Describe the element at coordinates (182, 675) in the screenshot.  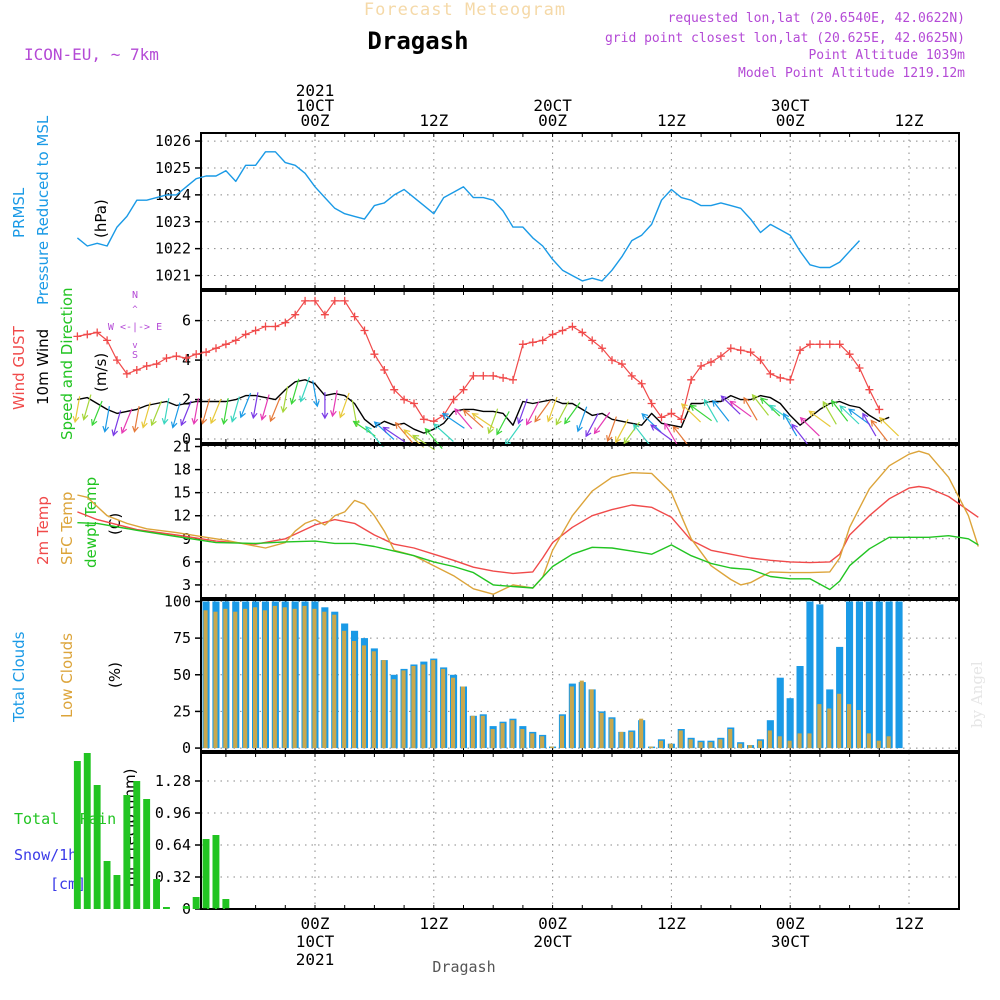
I see `y-tick-label: 50` at that location.